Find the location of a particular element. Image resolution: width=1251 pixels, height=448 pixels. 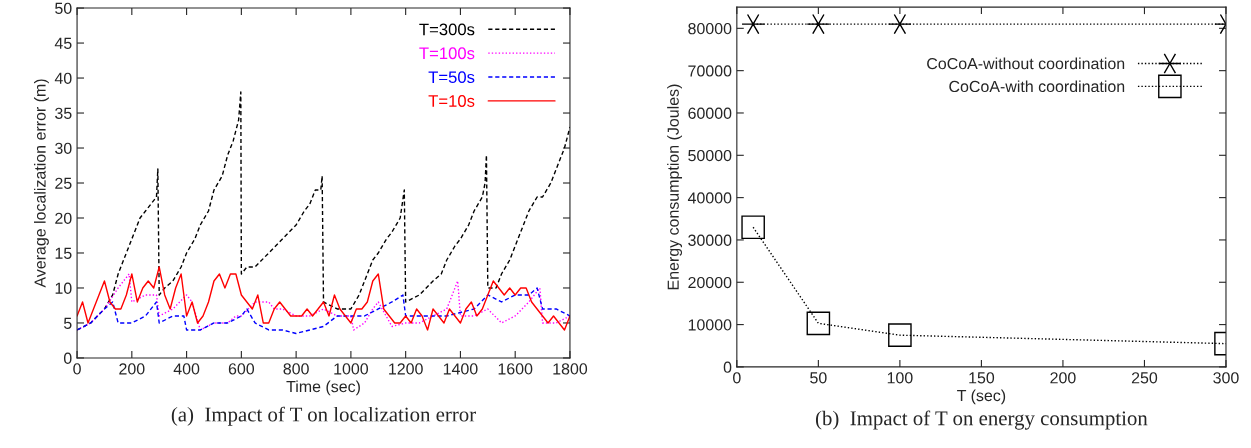

y-tick-label: 60000 is located at coordinates (710, 113).